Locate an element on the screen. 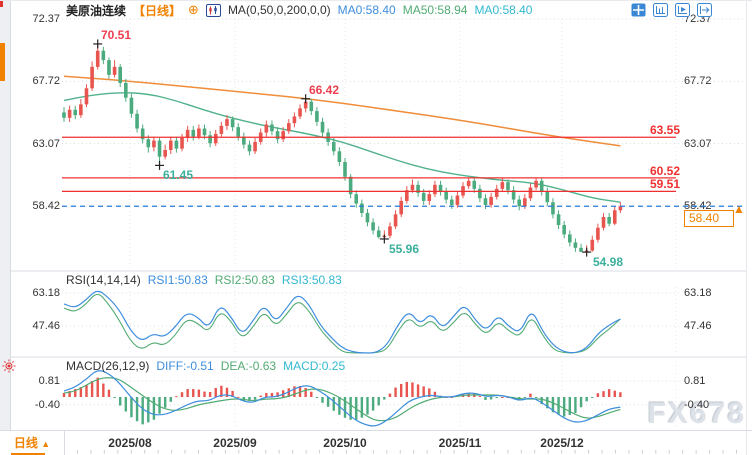 The image size is (752, 455). y-axis-label: 72.37 is located at coordinates (46, 19).